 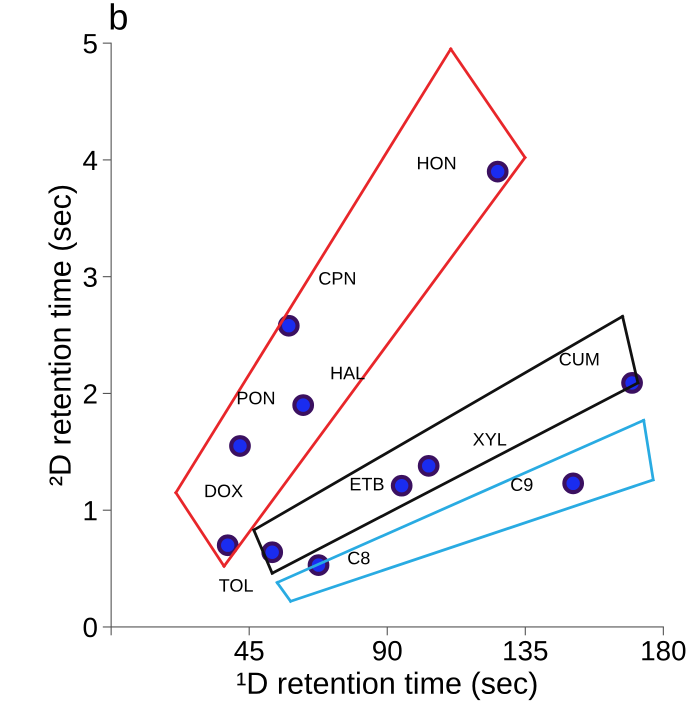 I want to click on y-tick-label: 4, so click(x=90, y=160).